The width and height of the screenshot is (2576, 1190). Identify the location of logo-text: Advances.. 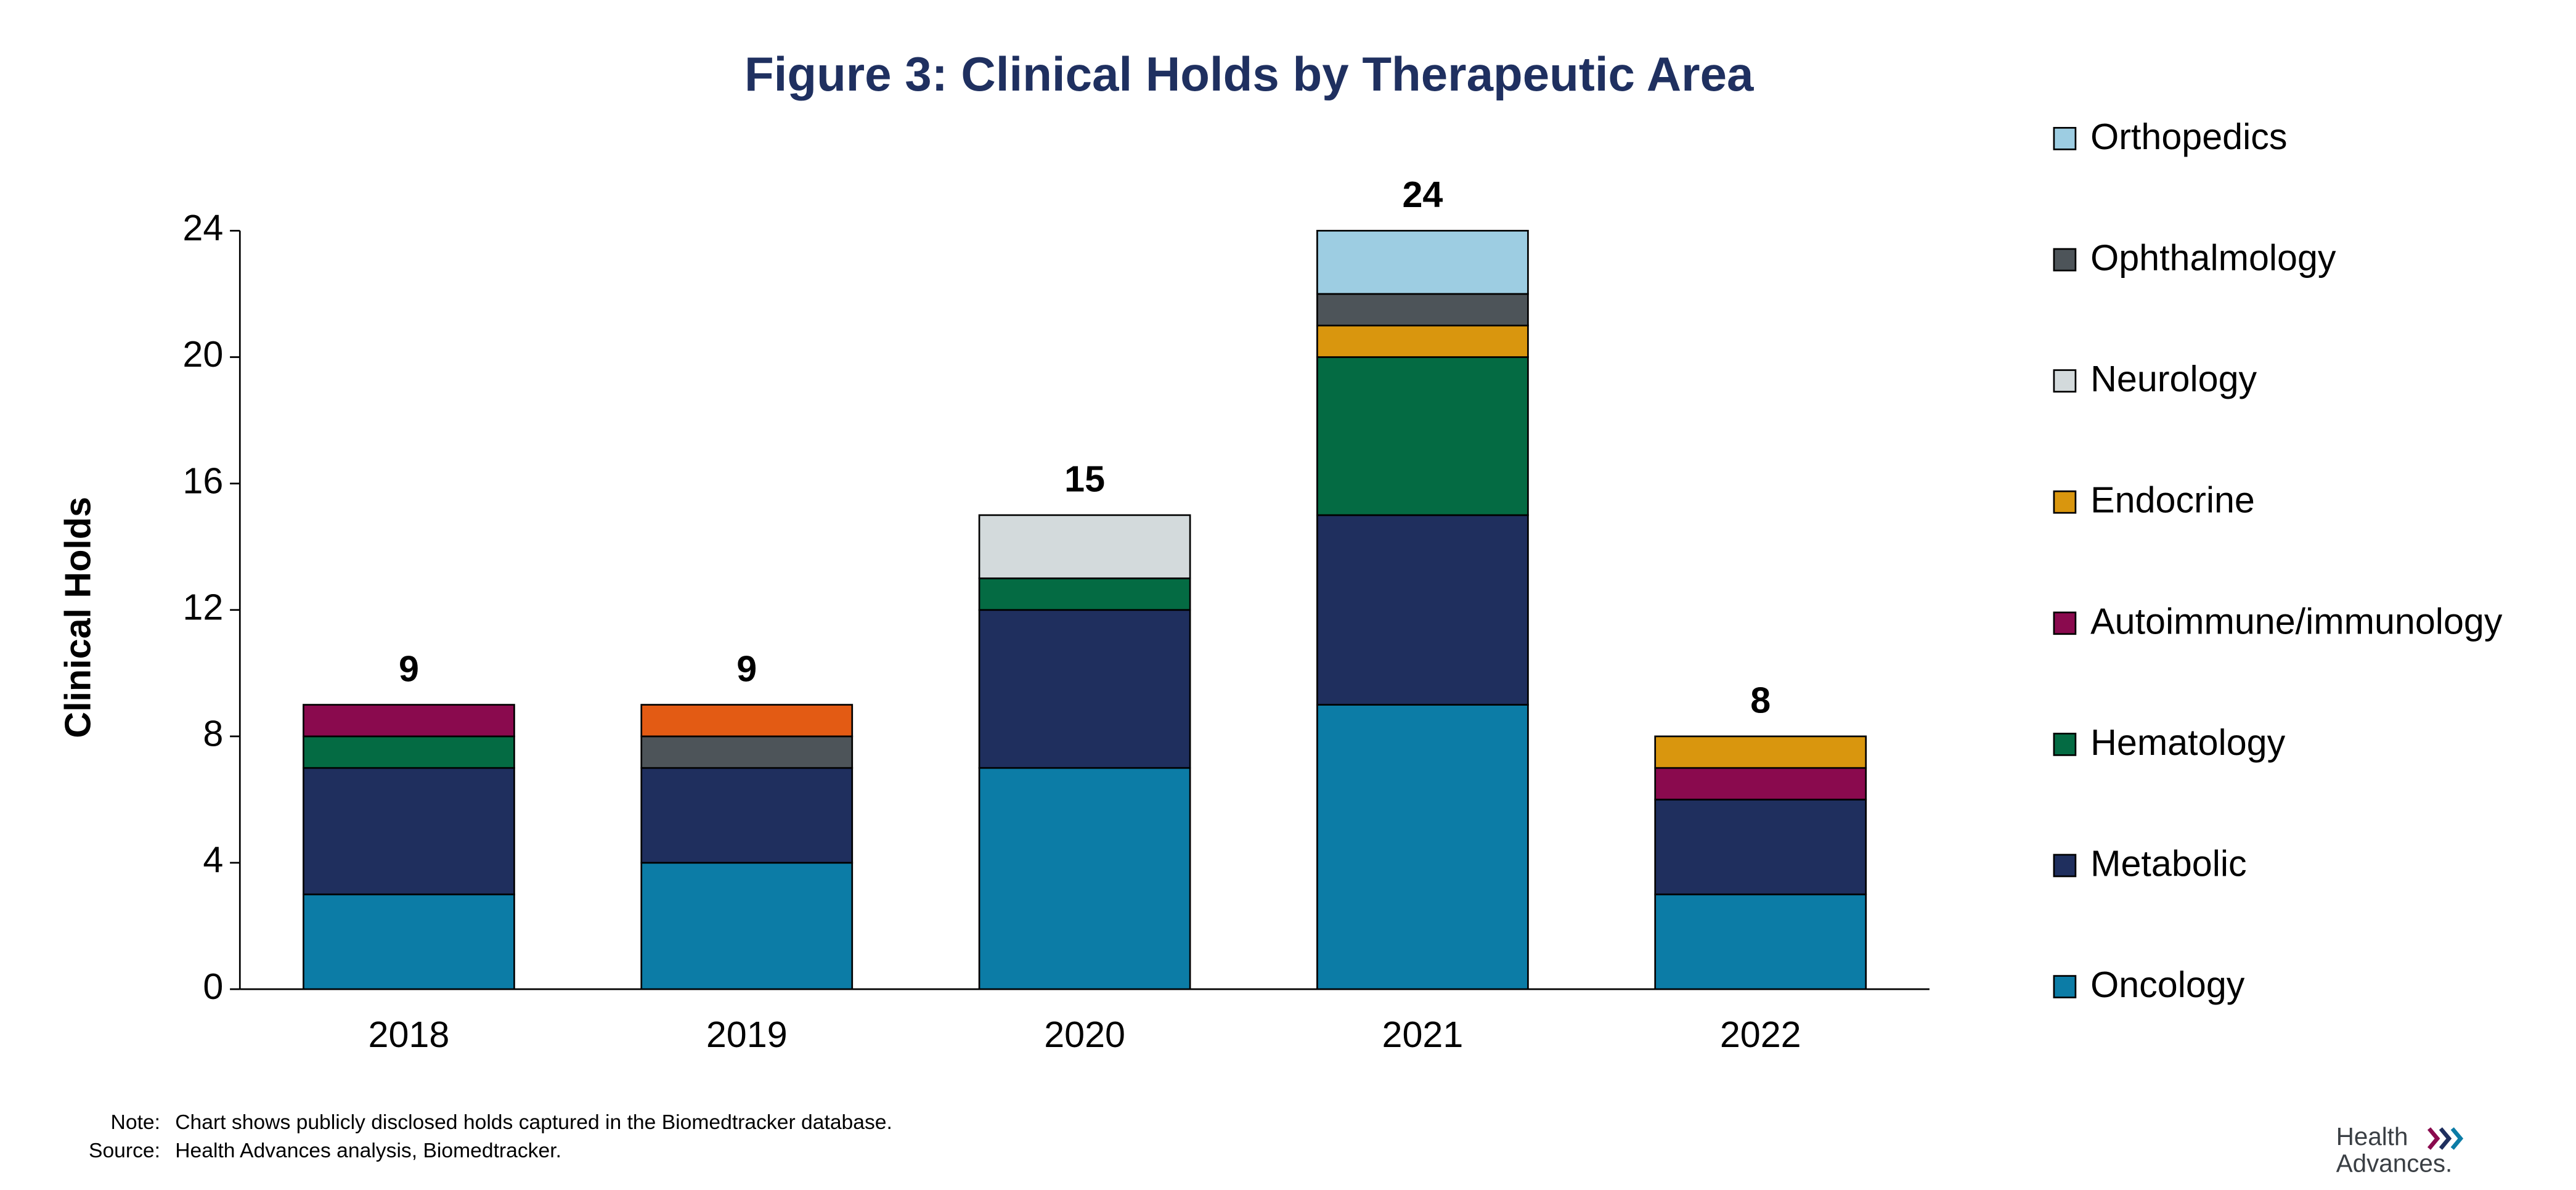
(2394, 1163).